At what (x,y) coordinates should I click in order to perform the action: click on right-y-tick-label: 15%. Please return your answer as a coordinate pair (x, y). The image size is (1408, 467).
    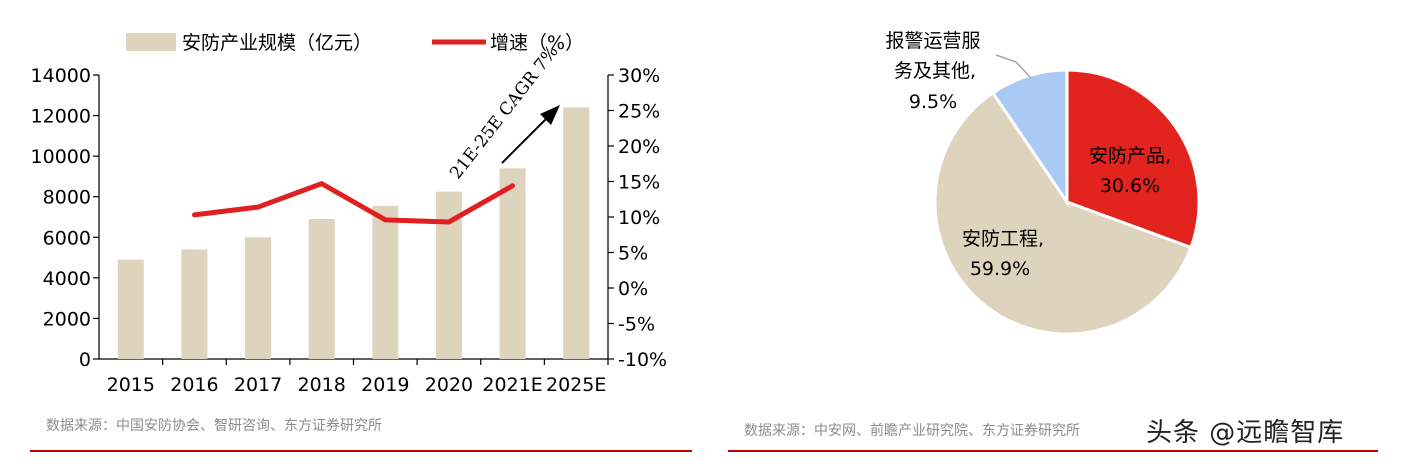
    Looking at the image, I should click on (639, 183).